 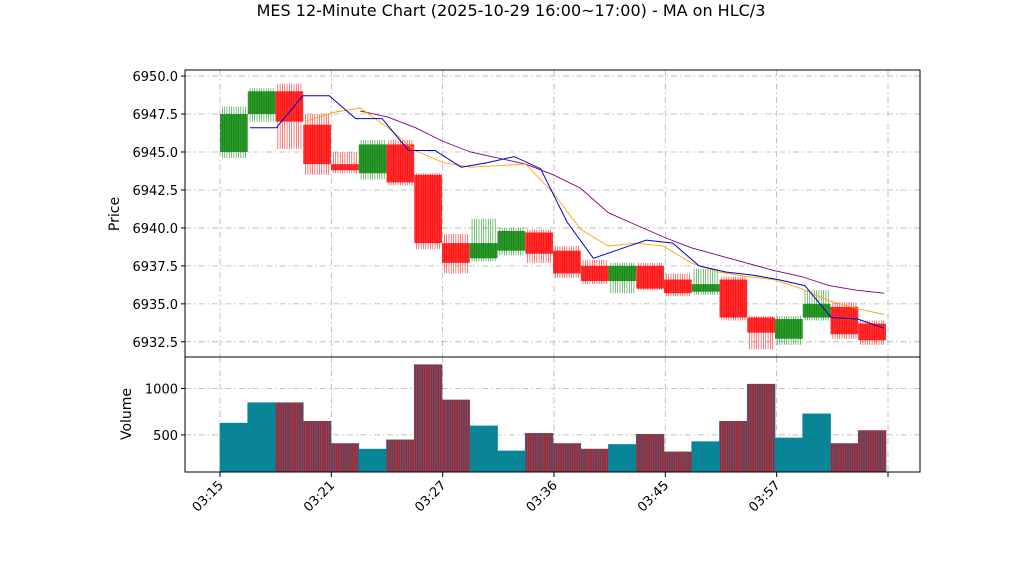 What do you see at coordinates (156, 305) in the screenshot?
I see `price-tick-label: 6935.0` at bounding box center [156, 305].